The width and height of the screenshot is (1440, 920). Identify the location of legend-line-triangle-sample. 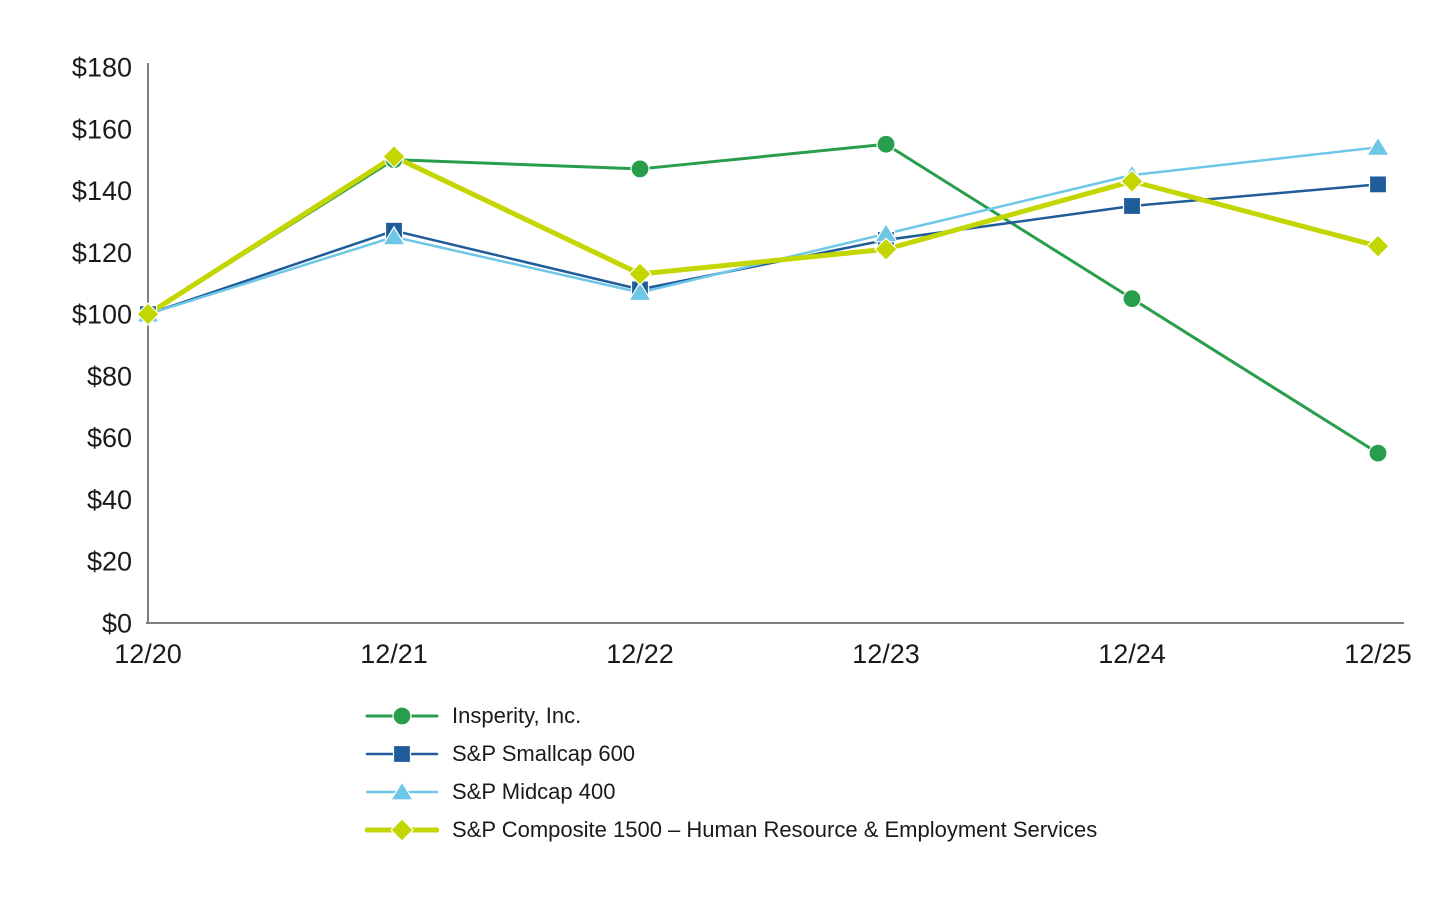
(402, 790).